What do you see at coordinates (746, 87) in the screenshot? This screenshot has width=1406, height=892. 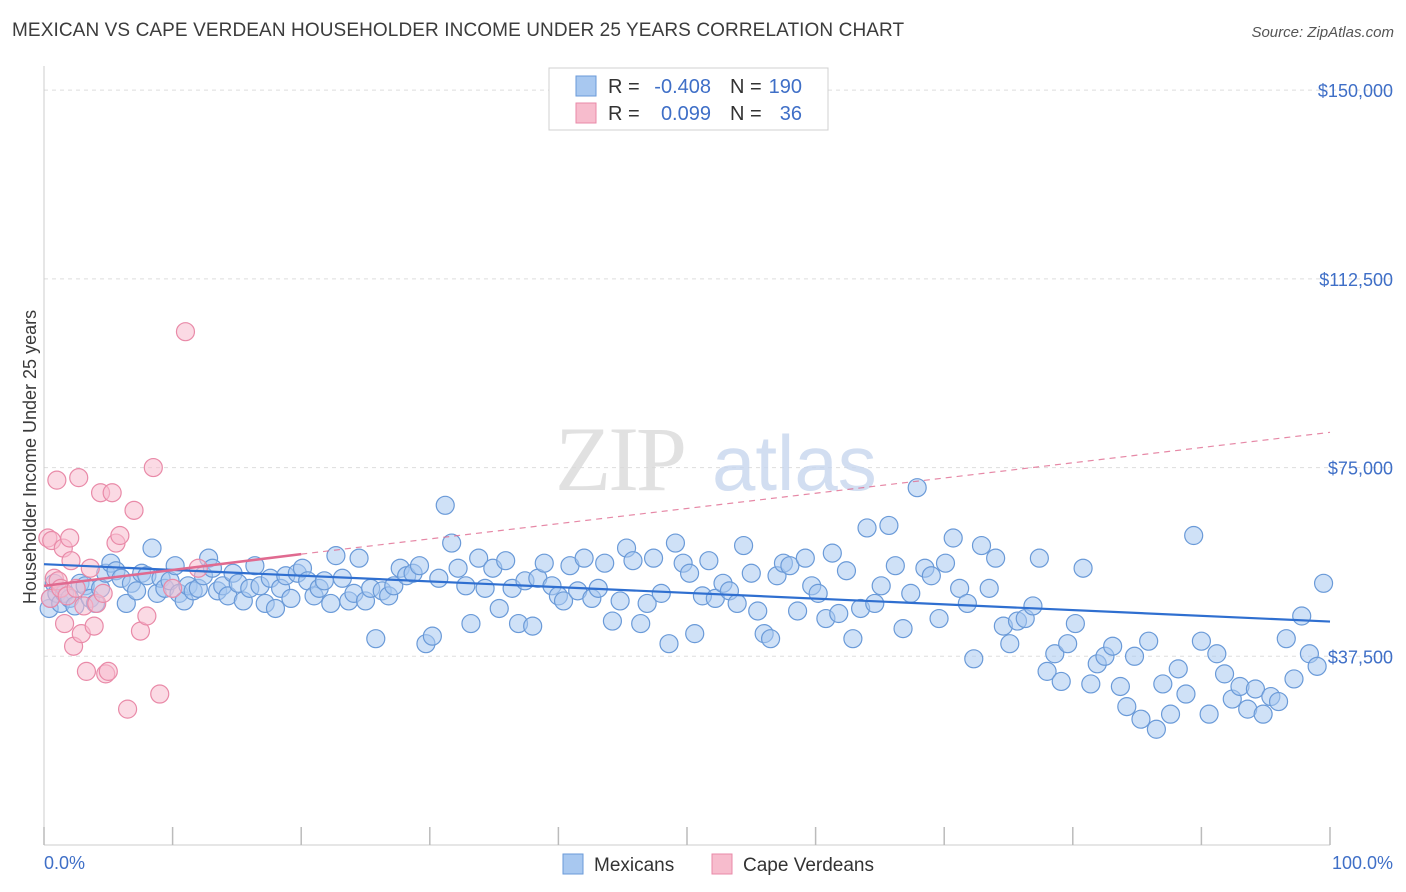 I see `legend-n-label-1: N =` at bounding box center [746, 87].